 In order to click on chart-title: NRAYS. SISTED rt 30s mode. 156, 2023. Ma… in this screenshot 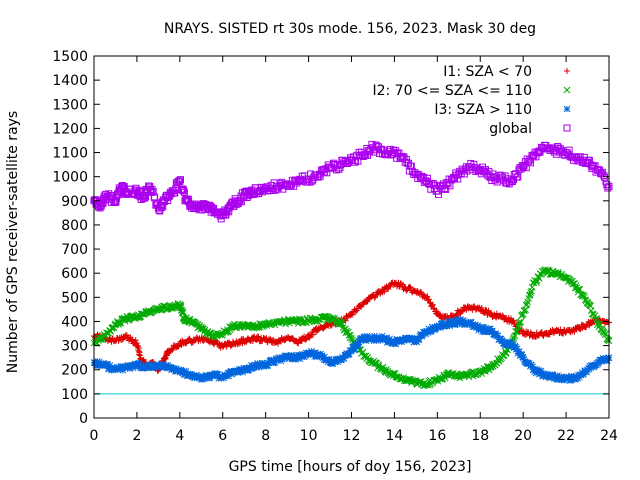, I will do `click(350, 29)`.